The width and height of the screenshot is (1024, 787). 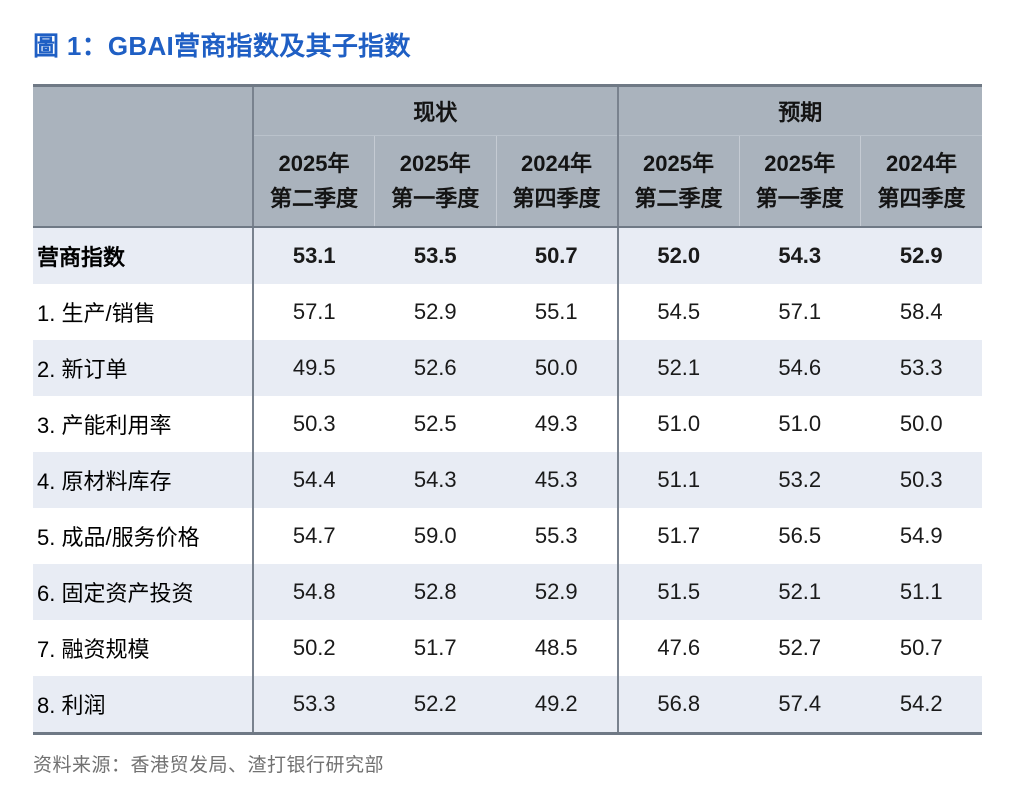 What do you see at coordinates (118, 537) in the screenshot?
I see `row-label: 5. 成品/服务价格` at bounding box center [118, 537].